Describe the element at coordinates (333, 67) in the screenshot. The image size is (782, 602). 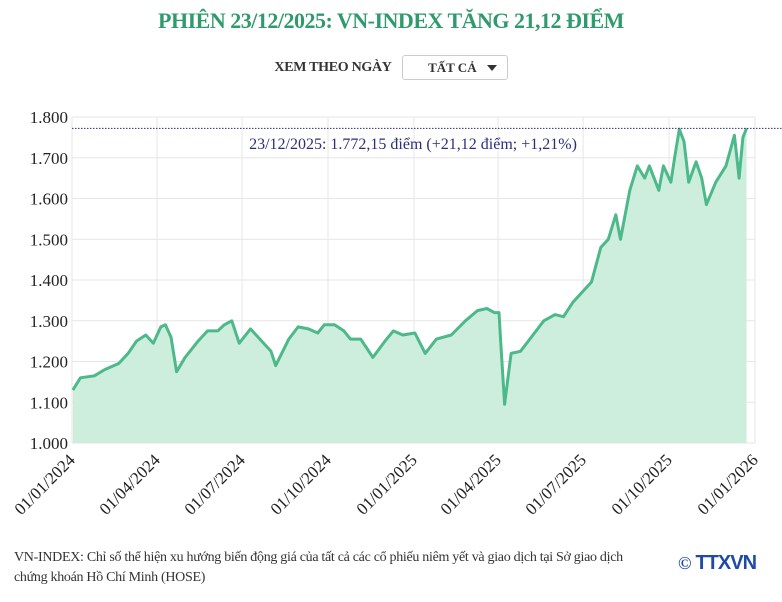
I see `filter-label: XEM THEO NGÀY` at that location.